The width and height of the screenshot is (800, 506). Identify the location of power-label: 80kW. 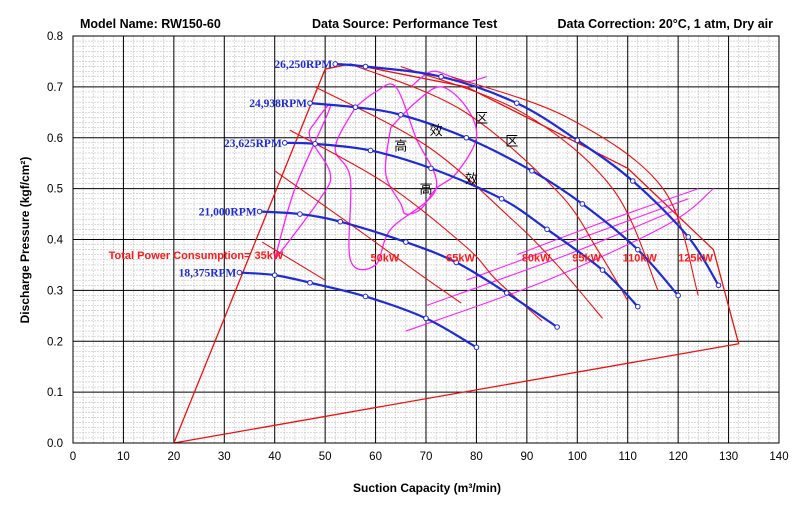
(536, 258).